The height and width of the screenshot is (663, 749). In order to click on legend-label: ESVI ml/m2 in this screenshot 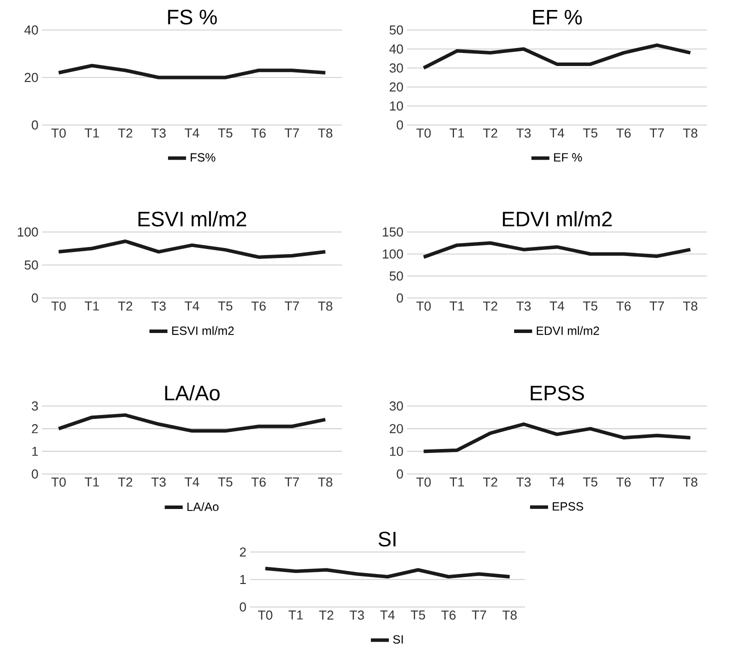, I will do `click(203, 330)`.